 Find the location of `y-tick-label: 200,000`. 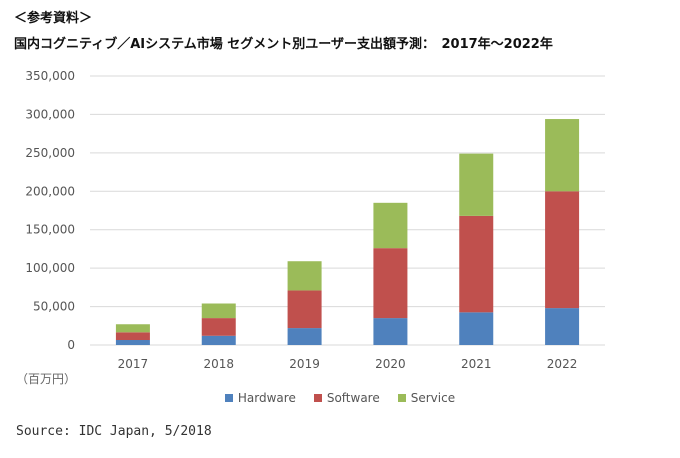

y-tick-label: 200,000 is located at coordinates (50, 191).